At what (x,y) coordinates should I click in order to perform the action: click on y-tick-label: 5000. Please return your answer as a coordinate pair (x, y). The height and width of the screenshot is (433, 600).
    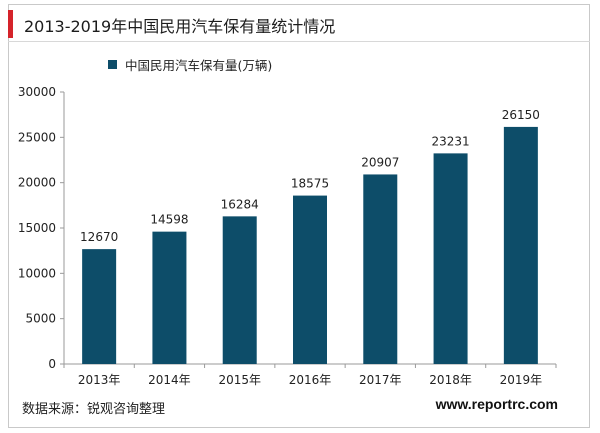
    Looking at the image, I should click on (40, 319).